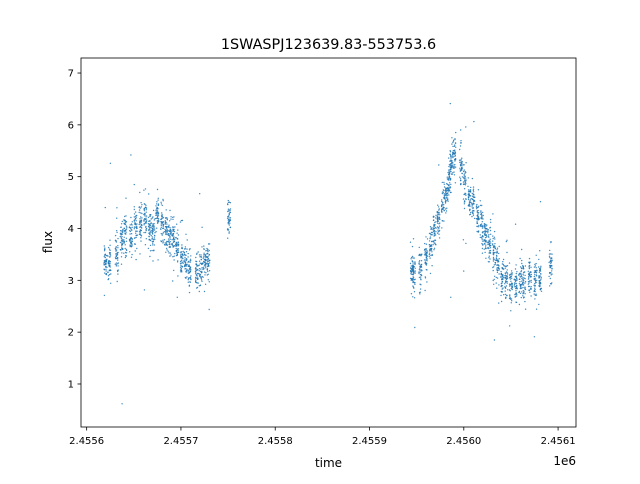 Image resolution: width=640 pixels, height=484 pixels. Describe the element at coordinates (71, 125) in the screenshot. I see `y-tick-label: 6` at that location.